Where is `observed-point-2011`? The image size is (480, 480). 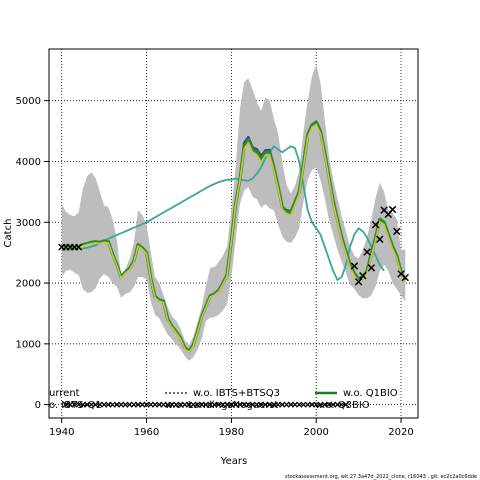
observed-point-2011 is located at coordinates (363, 276).